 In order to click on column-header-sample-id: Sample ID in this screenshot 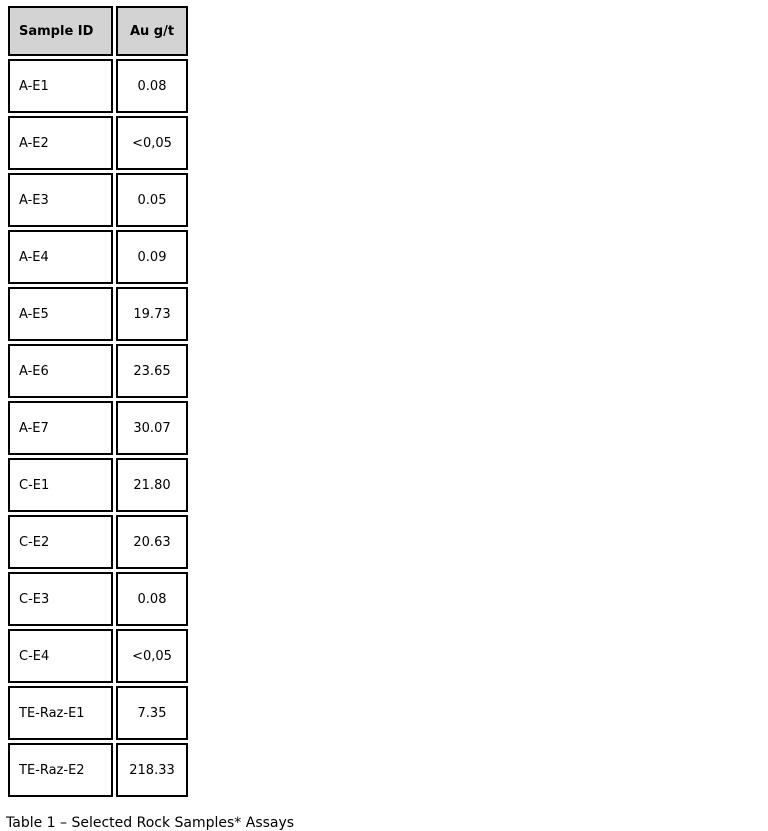, I will do `click(60, 31)`.